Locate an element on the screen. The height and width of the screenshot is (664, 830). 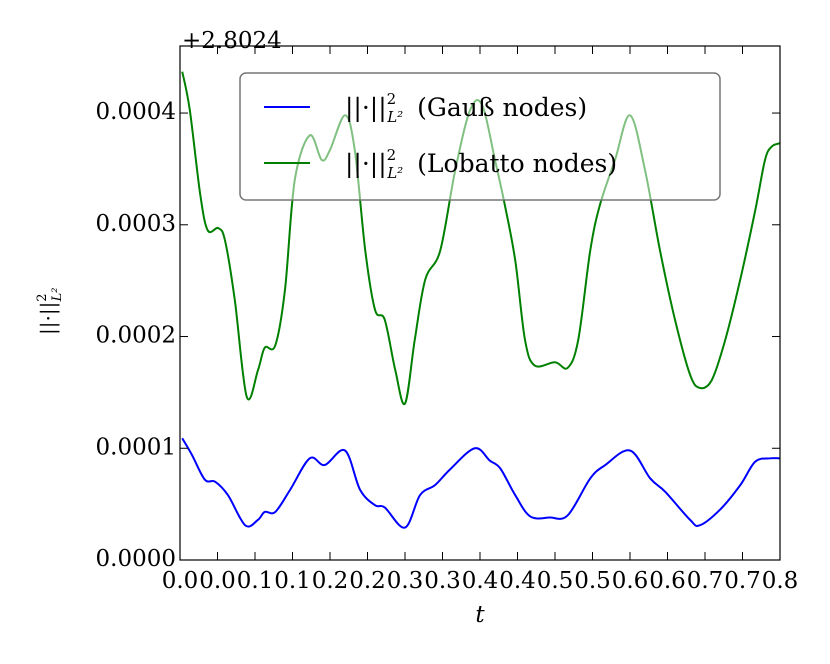
y-tick-label: 0.0000 is located at coordinates (136, 559).